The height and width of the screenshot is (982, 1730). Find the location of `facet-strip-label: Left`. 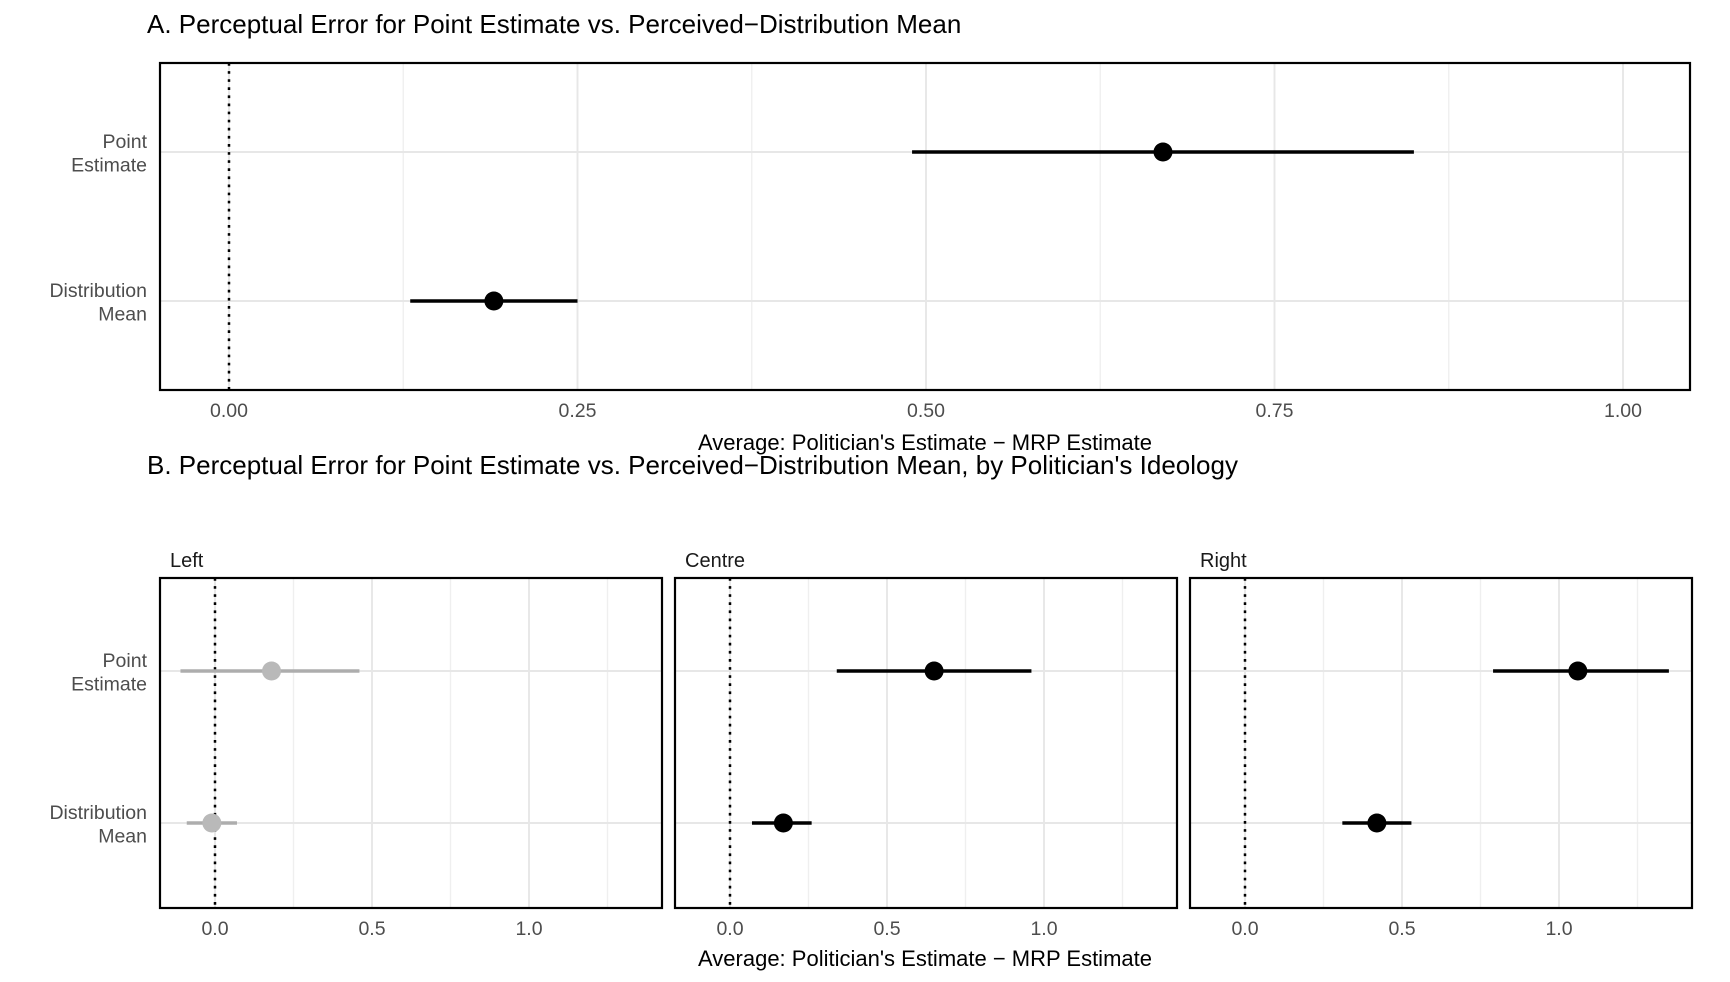

facet-strip-label: Left is located at coordinates (187, 561).